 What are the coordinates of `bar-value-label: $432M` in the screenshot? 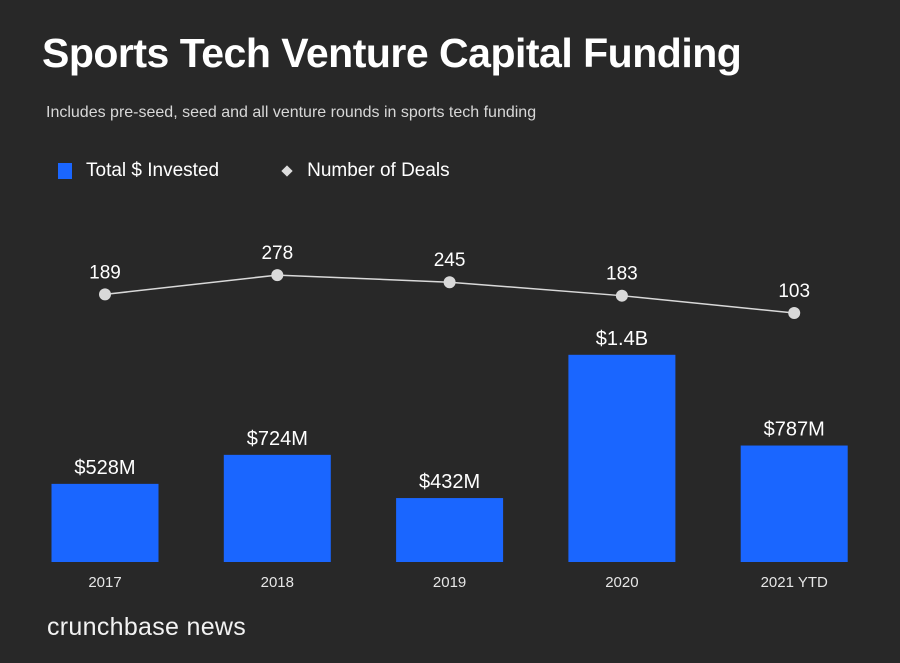 It's located at (449, 482).